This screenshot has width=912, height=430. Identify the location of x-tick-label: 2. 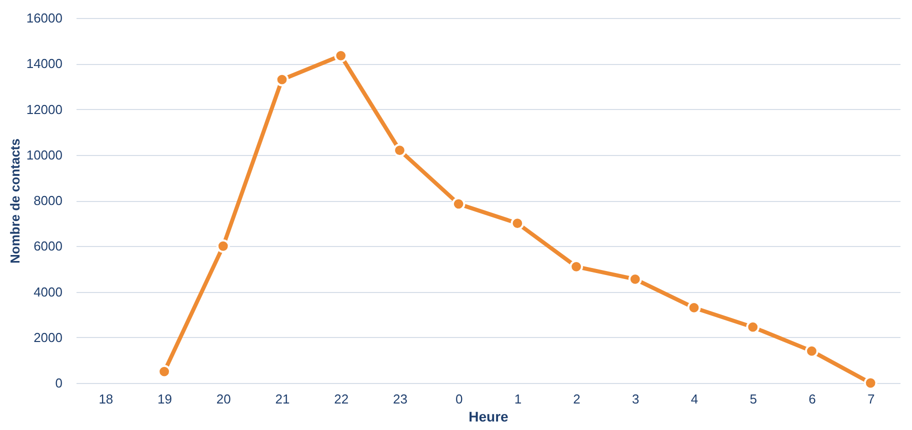
(576, 399).